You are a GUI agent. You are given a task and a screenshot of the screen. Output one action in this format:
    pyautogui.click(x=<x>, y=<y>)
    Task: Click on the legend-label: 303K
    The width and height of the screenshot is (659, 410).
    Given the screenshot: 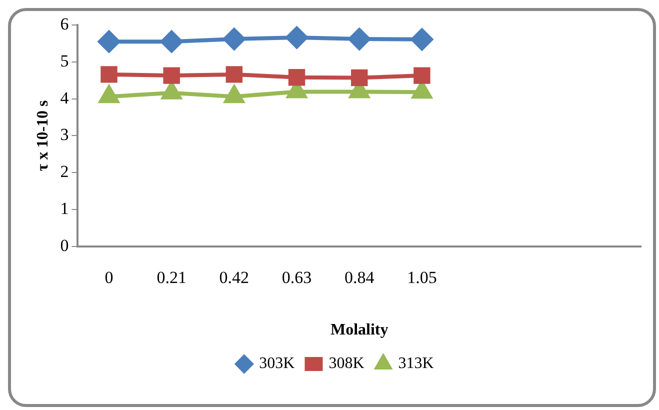 What is the action you would take?
    pyautogui.click(x=277, y=363)
    